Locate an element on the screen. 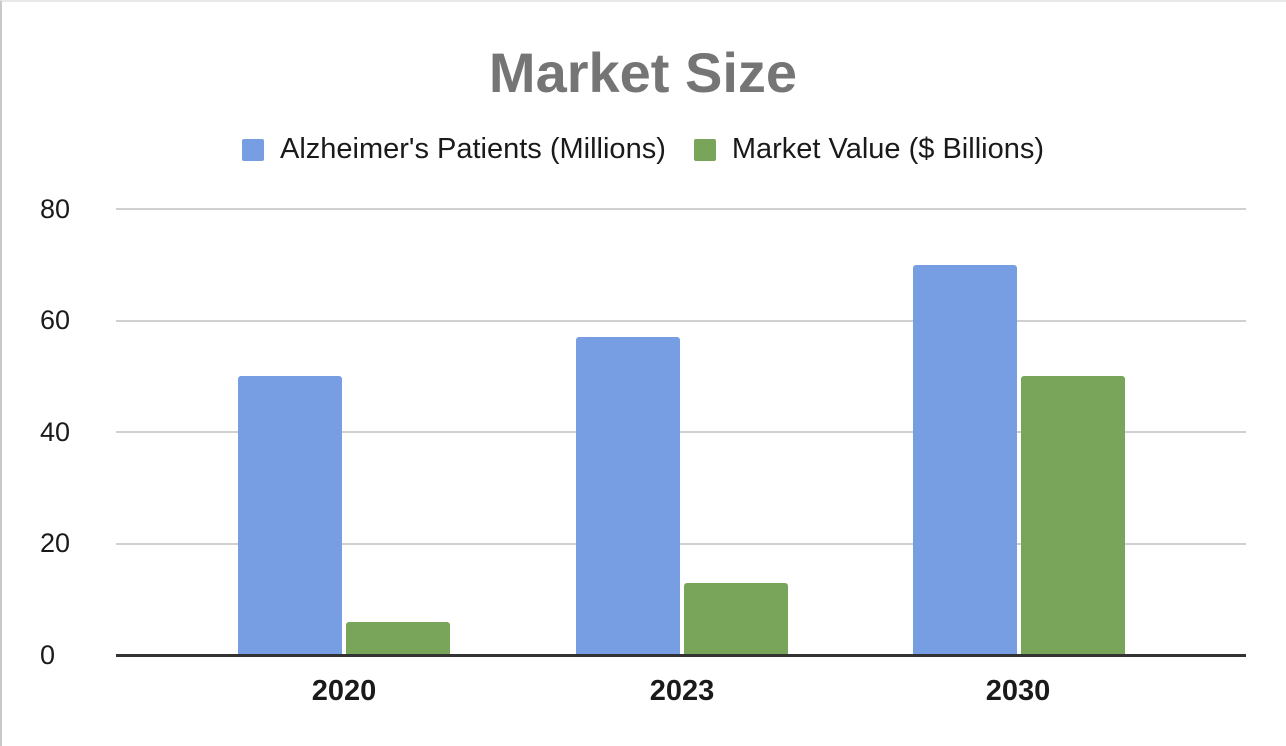 Image resolution: width=1286 pixels, height=746 pixels. bar-2023-market-value is located at coordinates (736, 618).